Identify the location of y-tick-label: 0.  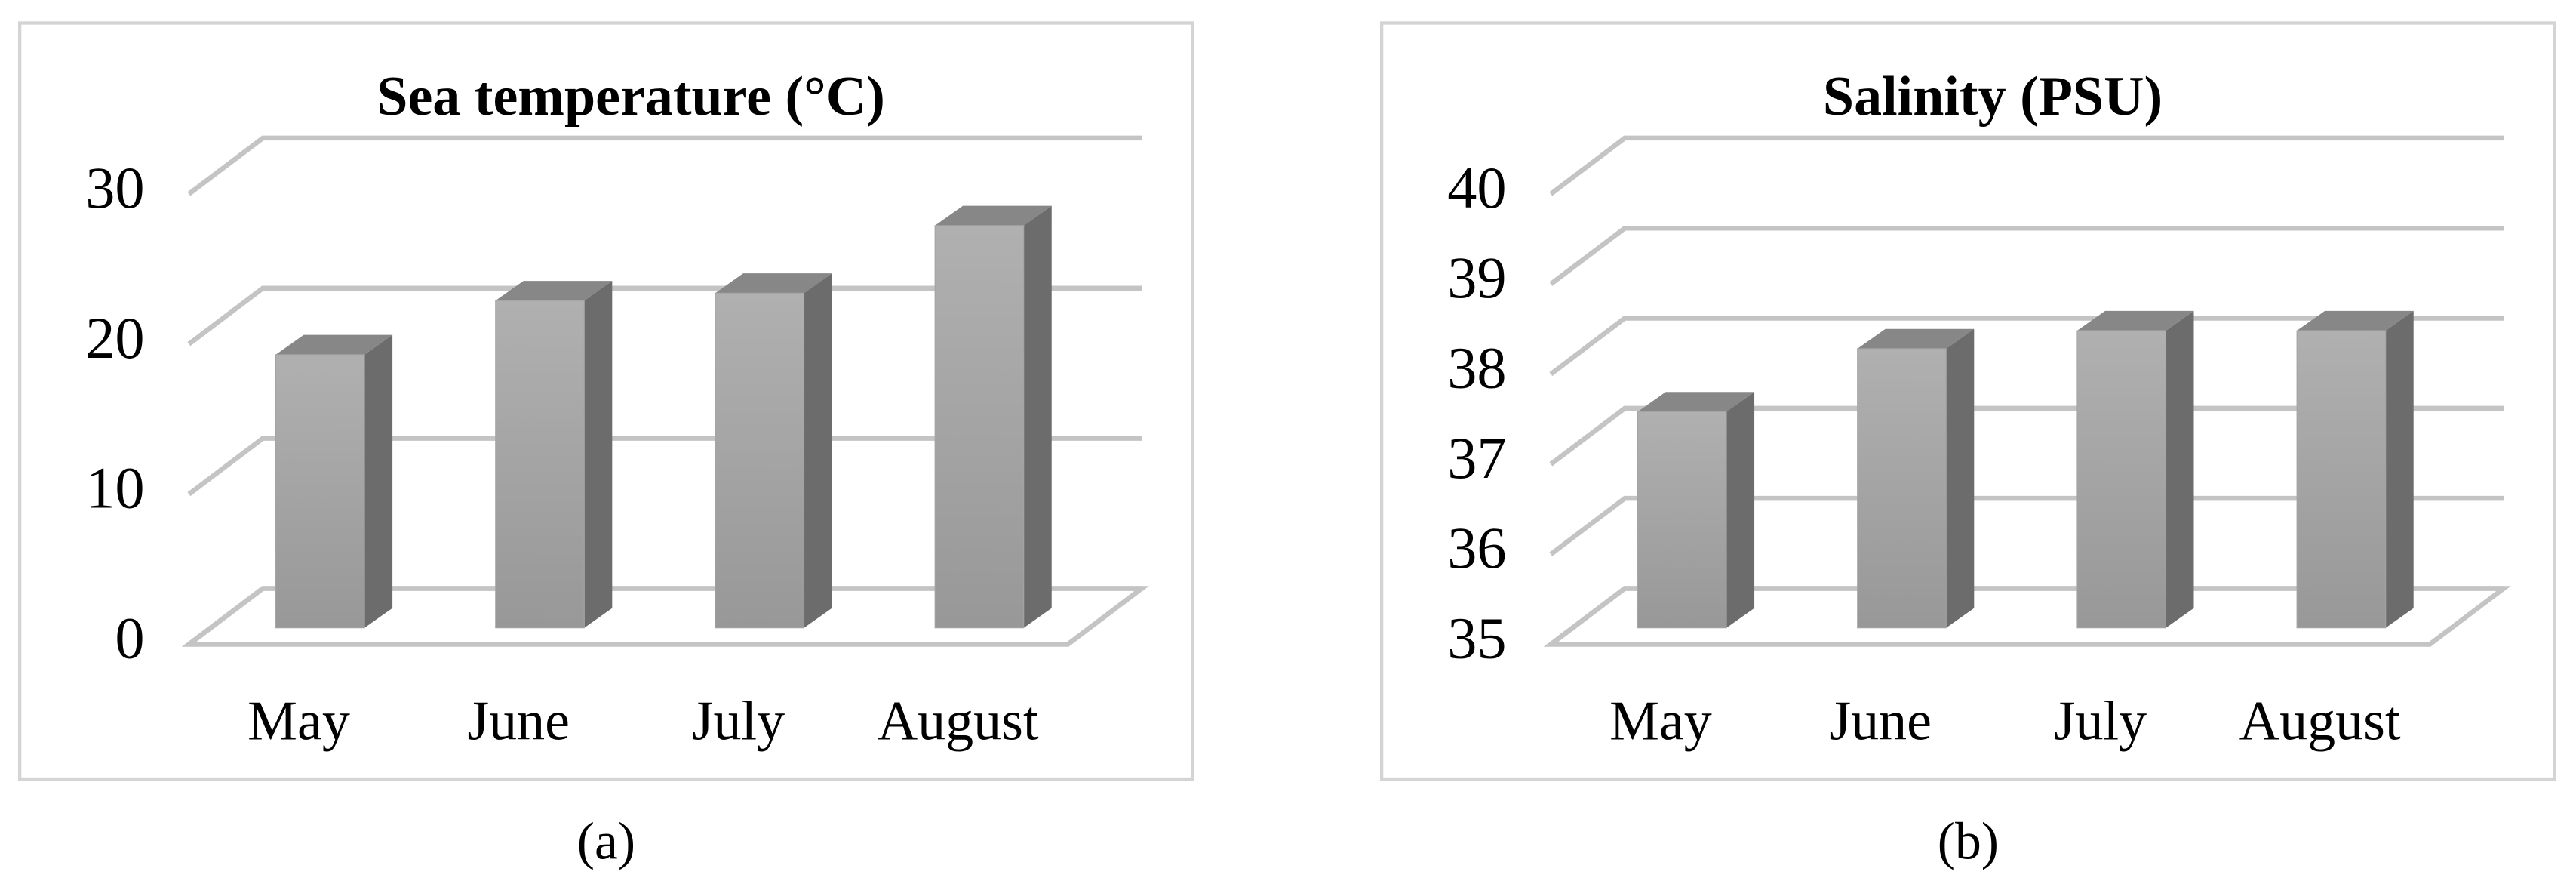
(129, 637).